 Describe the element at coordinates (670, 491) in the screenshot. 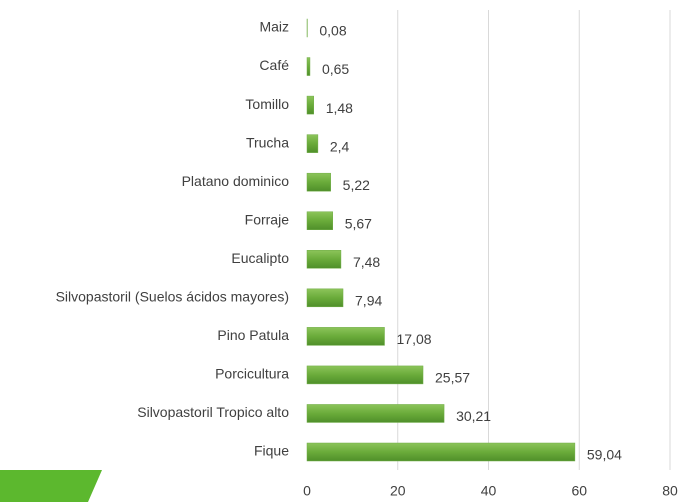

I see `x-tick-label: 80` at that location.